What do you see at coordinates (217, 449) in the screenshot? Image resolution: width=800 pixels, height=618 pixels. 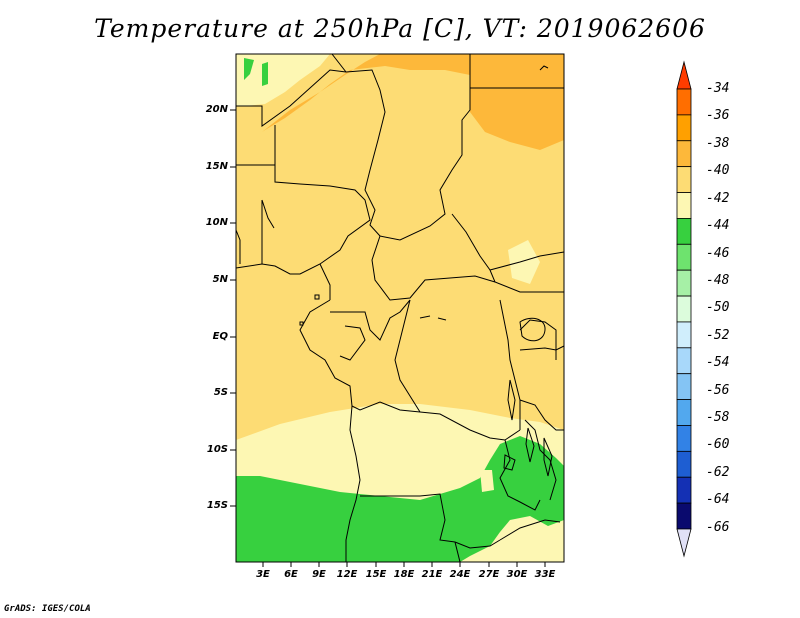 I see `lat-label-10s: 10S` at bounding box center [217, 449].